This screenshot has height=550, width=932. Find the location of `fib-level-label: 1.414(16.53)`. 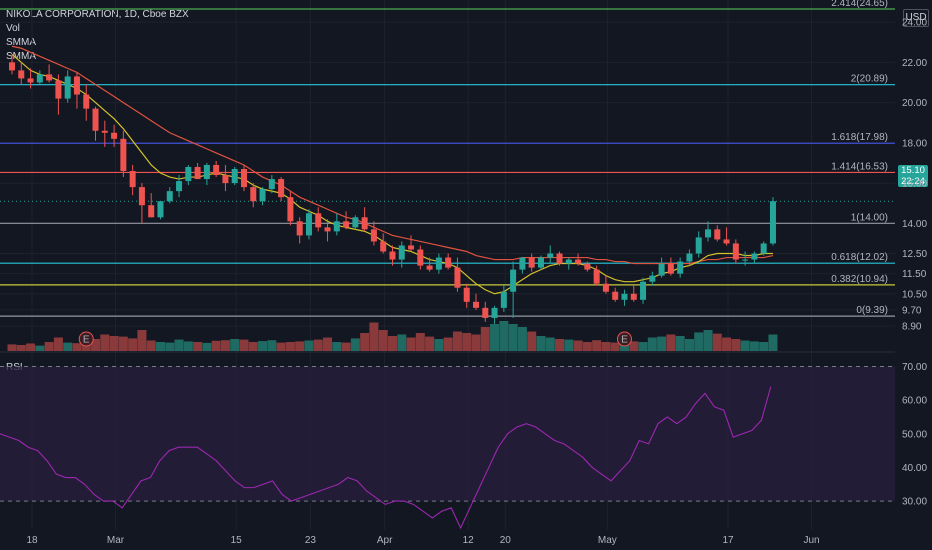

fib-level-label: 1.414(16.53) is located at coordinates (859, 166).